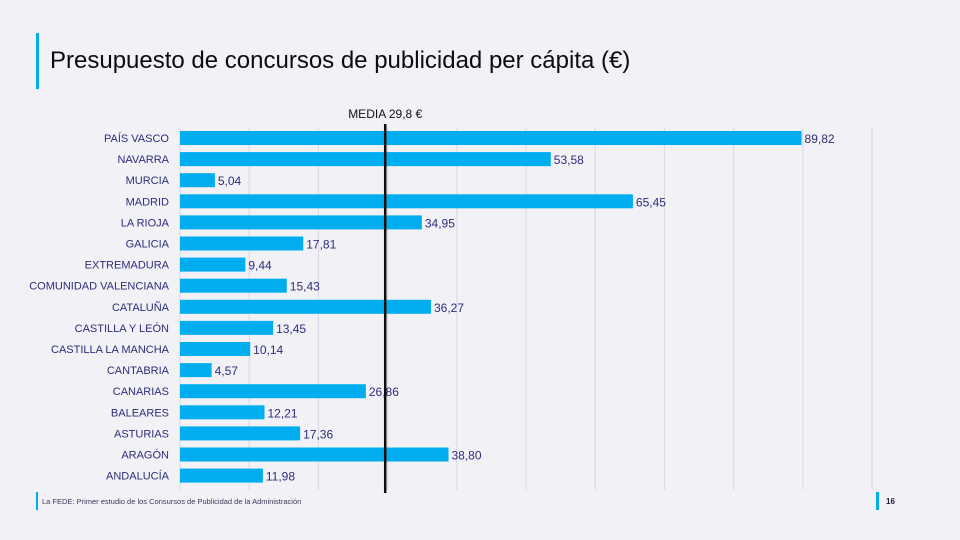  What do you see at coordinates (305, 287) in the screenshot?
I see `value-label: 15,43` at bounding box center [305, 287].